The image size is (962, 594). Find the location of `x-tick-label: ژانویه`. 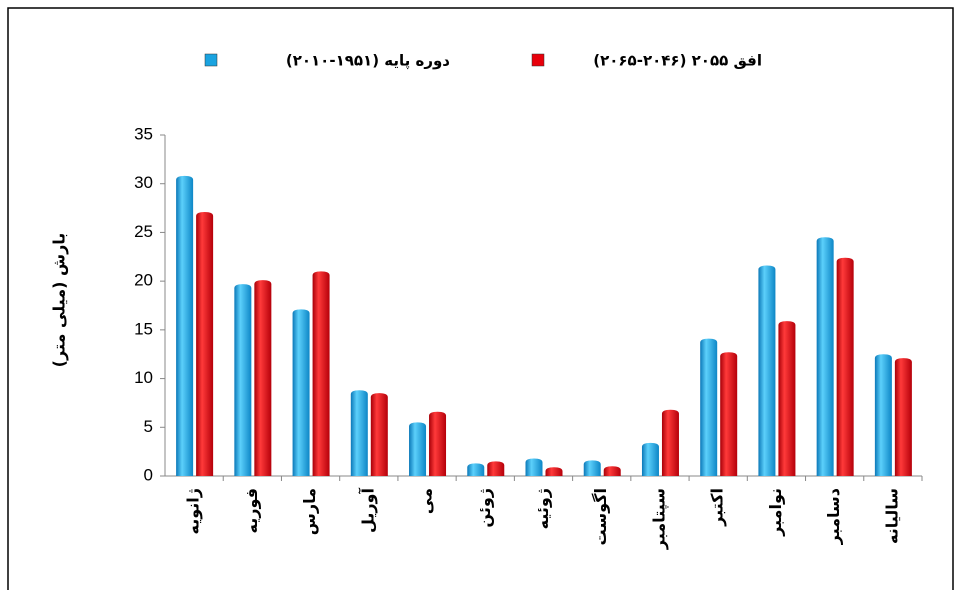

x-tick-label: ژانویه is located at coordinates (193, 511).